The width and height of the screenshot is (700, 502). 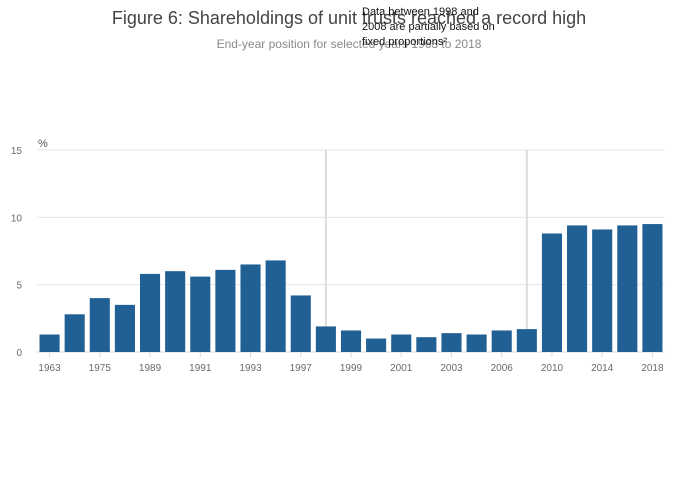 What do you see at coordinates (652, 368) in the screenshot?
I see `x-tick-label: 2018` at bounding box center [652, 368].